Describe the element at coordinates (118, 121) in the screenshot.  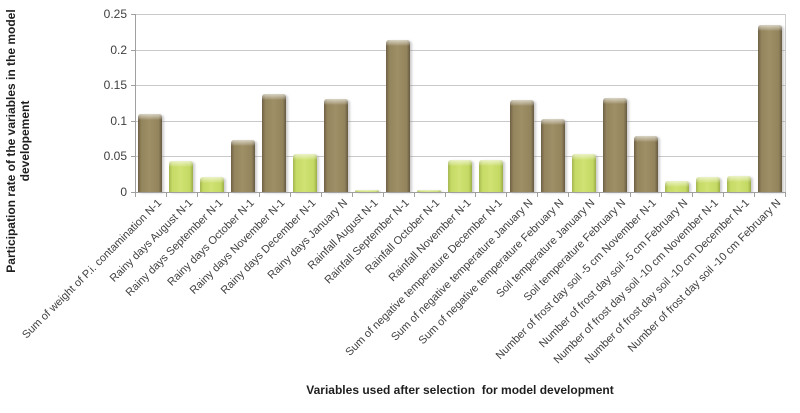
I see `y-tick-label-0.1: 0.1` at that location.